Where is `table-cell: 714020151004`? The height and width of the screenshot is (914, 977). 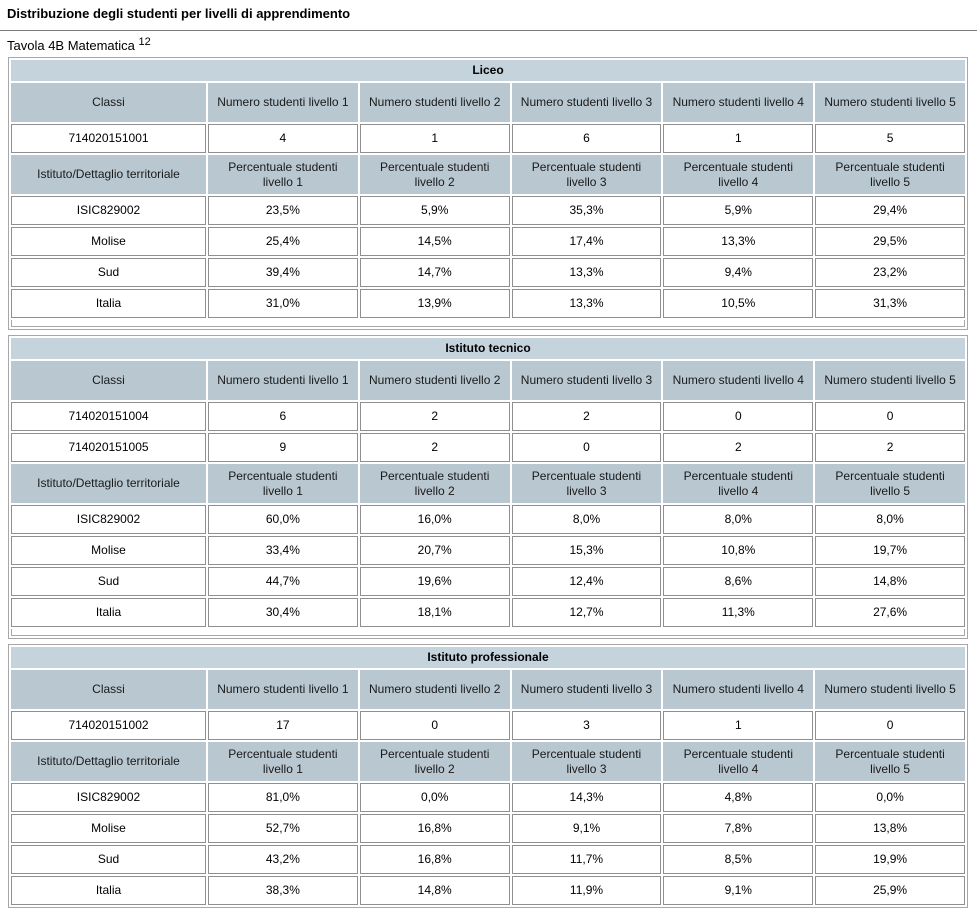
table-cell: 714020151004 is located at coordinates (108, 416).